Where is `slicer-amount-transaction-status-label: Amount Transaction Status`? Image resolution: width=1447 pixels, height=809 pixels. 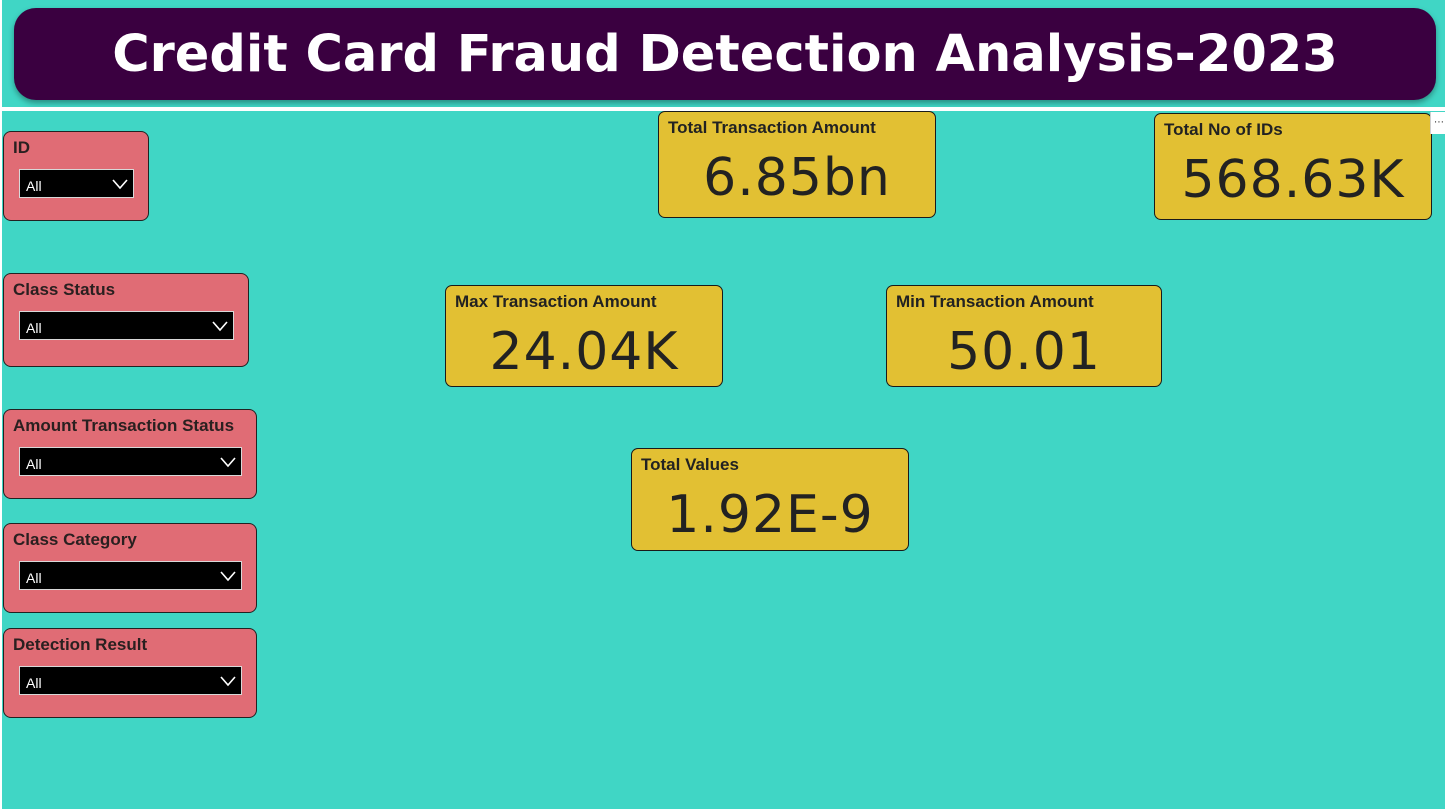 slicer-amount-transaction-status-label: Amount Transaction Status is located at coordinates (124, 425).